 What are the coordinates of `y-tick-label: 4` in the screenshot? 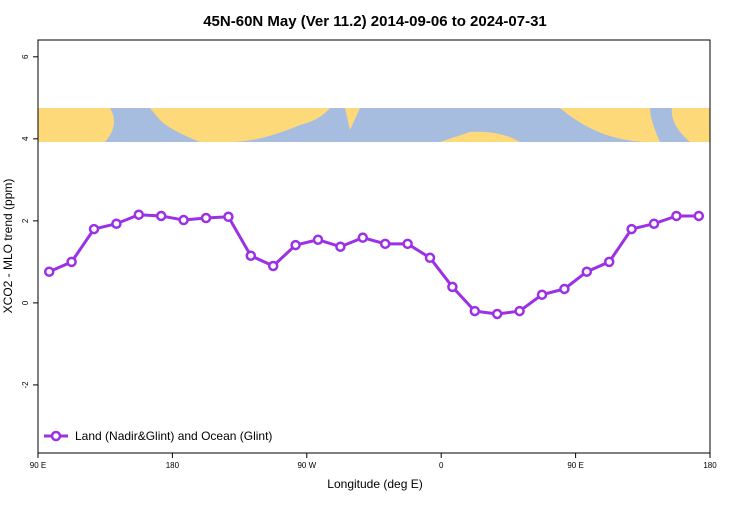 It's located at (25, 138).